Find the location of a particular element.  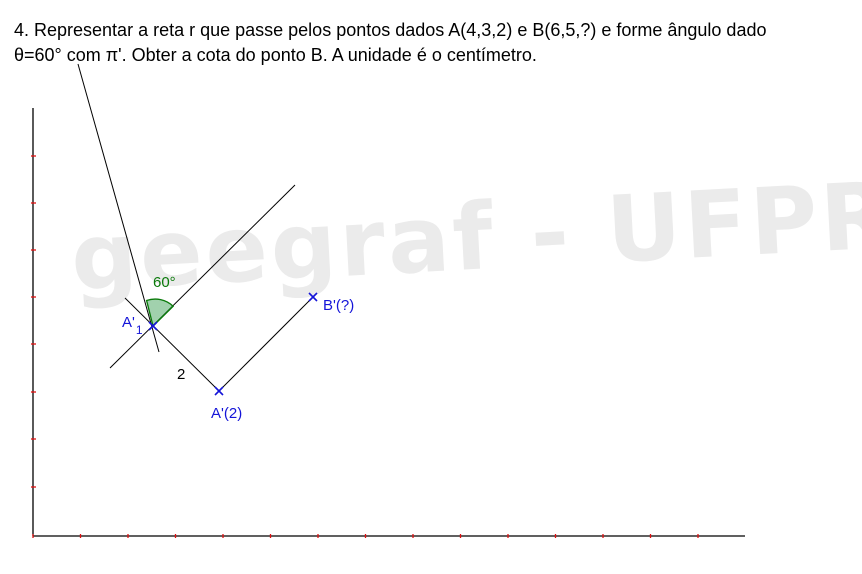

point-a1-label-subscript: 1 is located at coordinates (139, 330).